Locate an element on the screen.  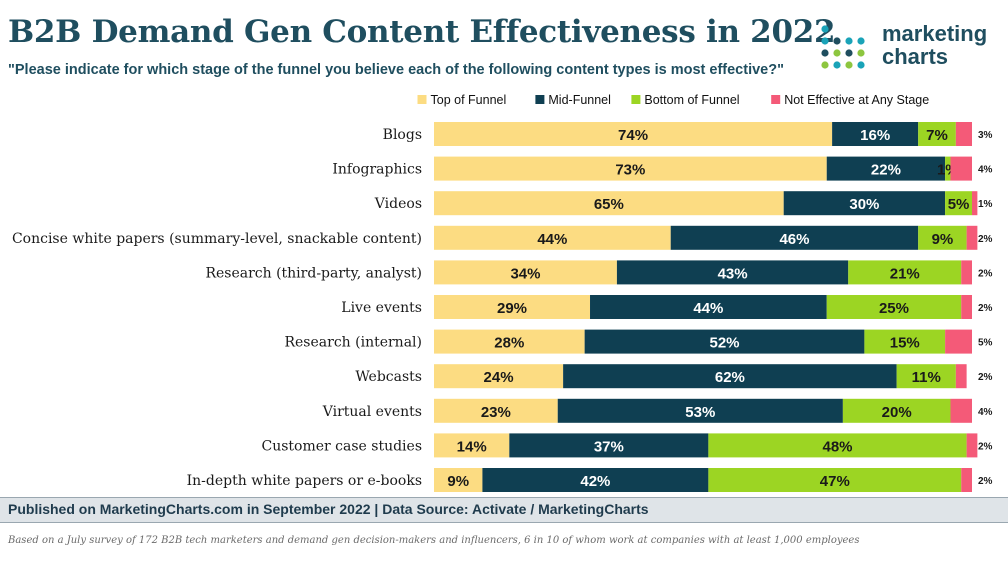
data-label: 29% is located at coordinates (512, 308).